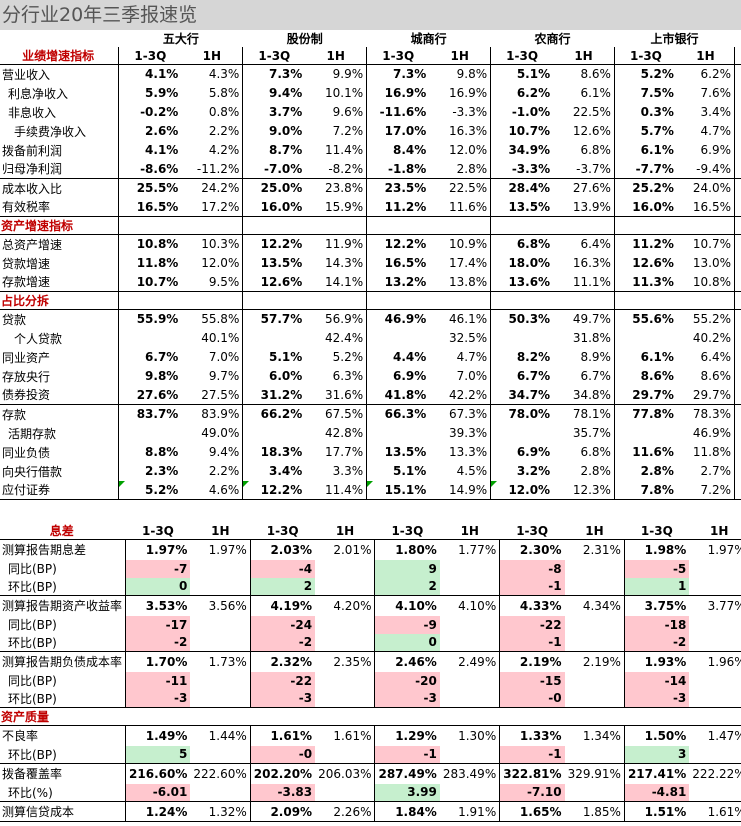 The height and width of the screenshot is (826, 741). What do you see at coordinates (370, 680) in the screenshot?
I see `change-row: 同比(BP) -11 -22 -20 -15 -14` at bounding box center [370, 680].